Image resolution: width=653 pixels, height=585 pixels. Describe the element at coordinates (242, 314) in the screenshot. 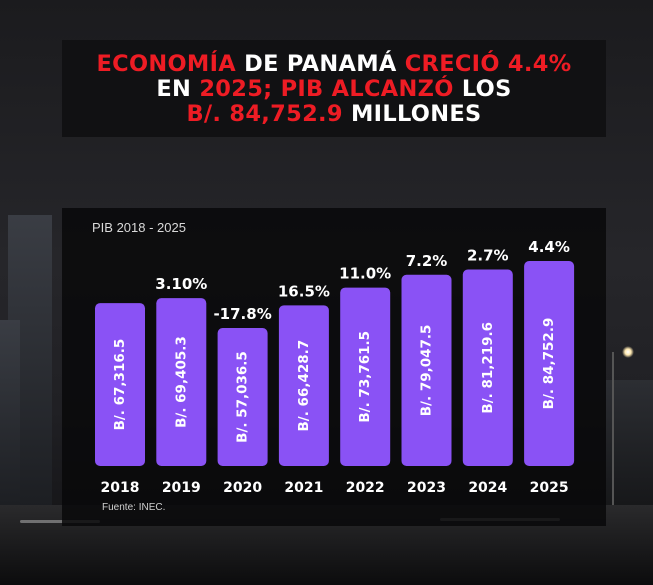

I see `growth-label: -17.8%` at that location.